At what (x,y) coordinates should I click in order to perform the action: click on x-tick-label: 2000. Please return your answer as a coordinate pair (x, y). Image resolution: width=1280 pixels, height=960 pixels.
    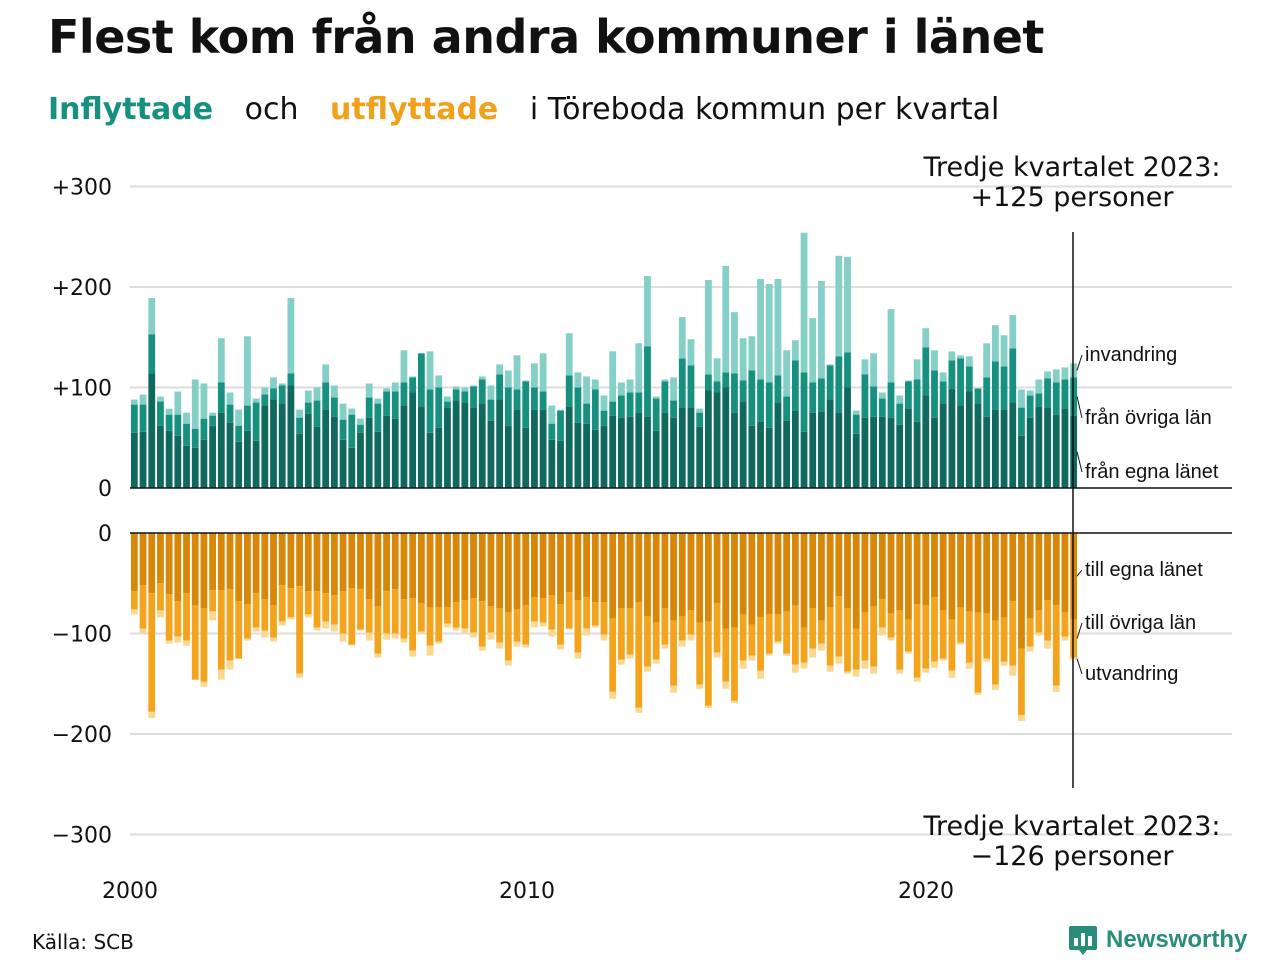
    Looking at the image, I should click on (130, 891).